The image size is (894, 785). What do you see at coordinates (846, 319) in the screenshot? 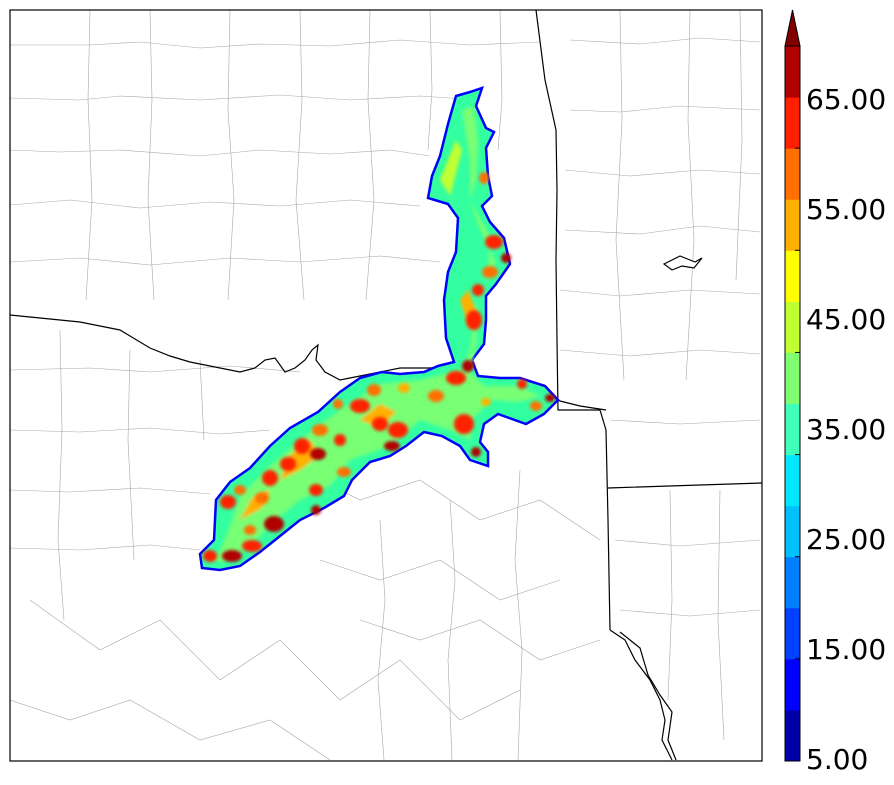
I see `colorbar-tick-label: 45.00` at bounding box center [846, 319].